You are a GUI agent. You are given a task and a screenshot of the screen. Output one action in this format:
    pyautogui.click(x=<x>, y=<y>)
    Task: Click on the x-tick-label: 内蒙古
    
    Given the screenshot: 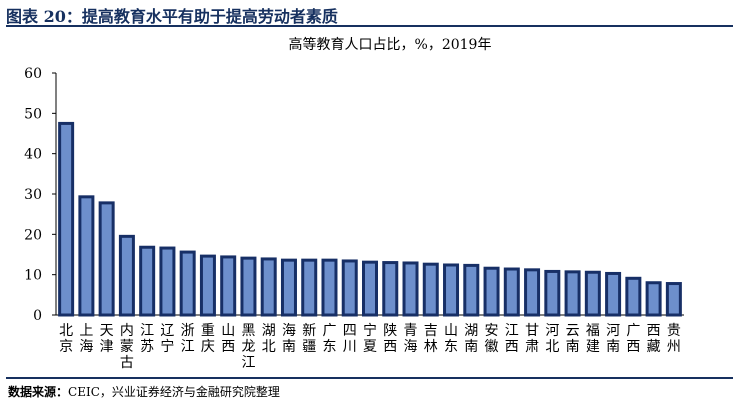 What is the action you would take?
    pyautogui.click(x=127, y=347)
    